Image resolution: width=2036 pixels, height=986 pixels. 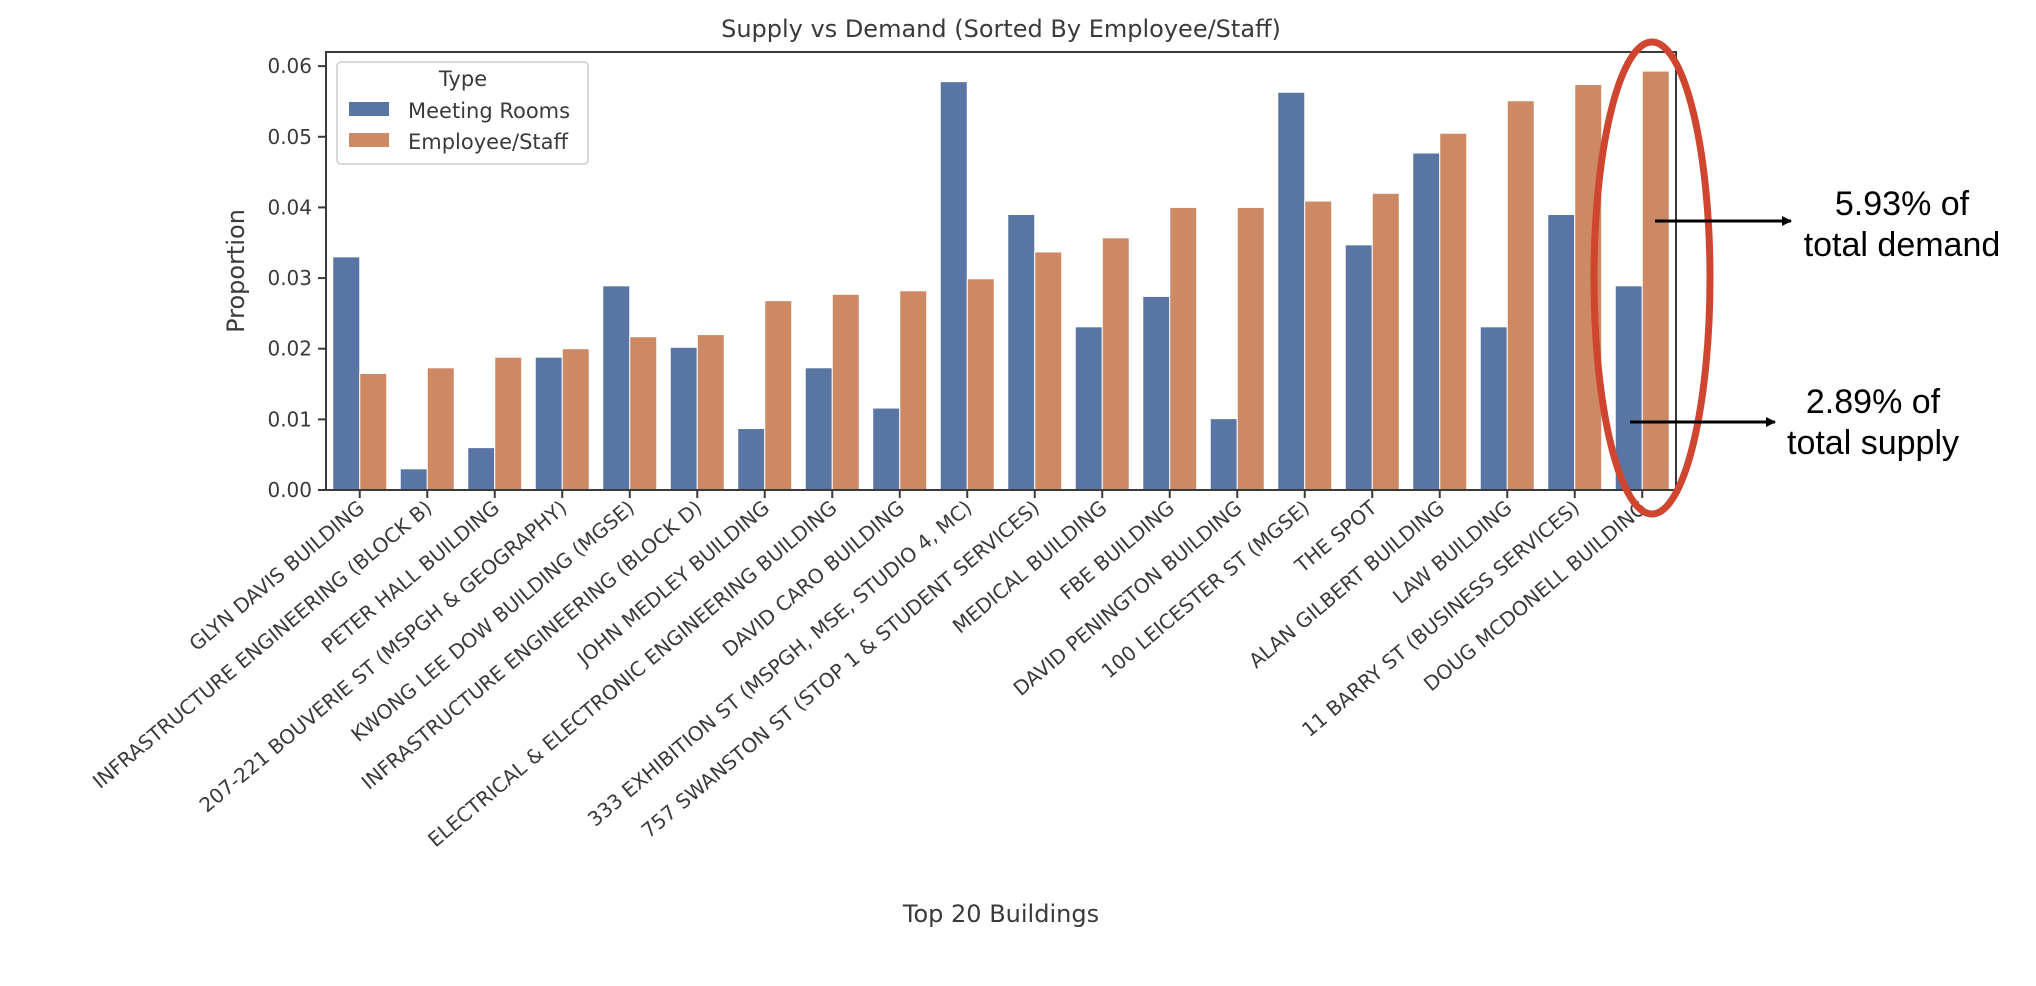 What do you see at coordinates (1452, 551) in the screenshot?
I see `x-tick-label: LAW BUILDING` at bounding box center [1452, 551].